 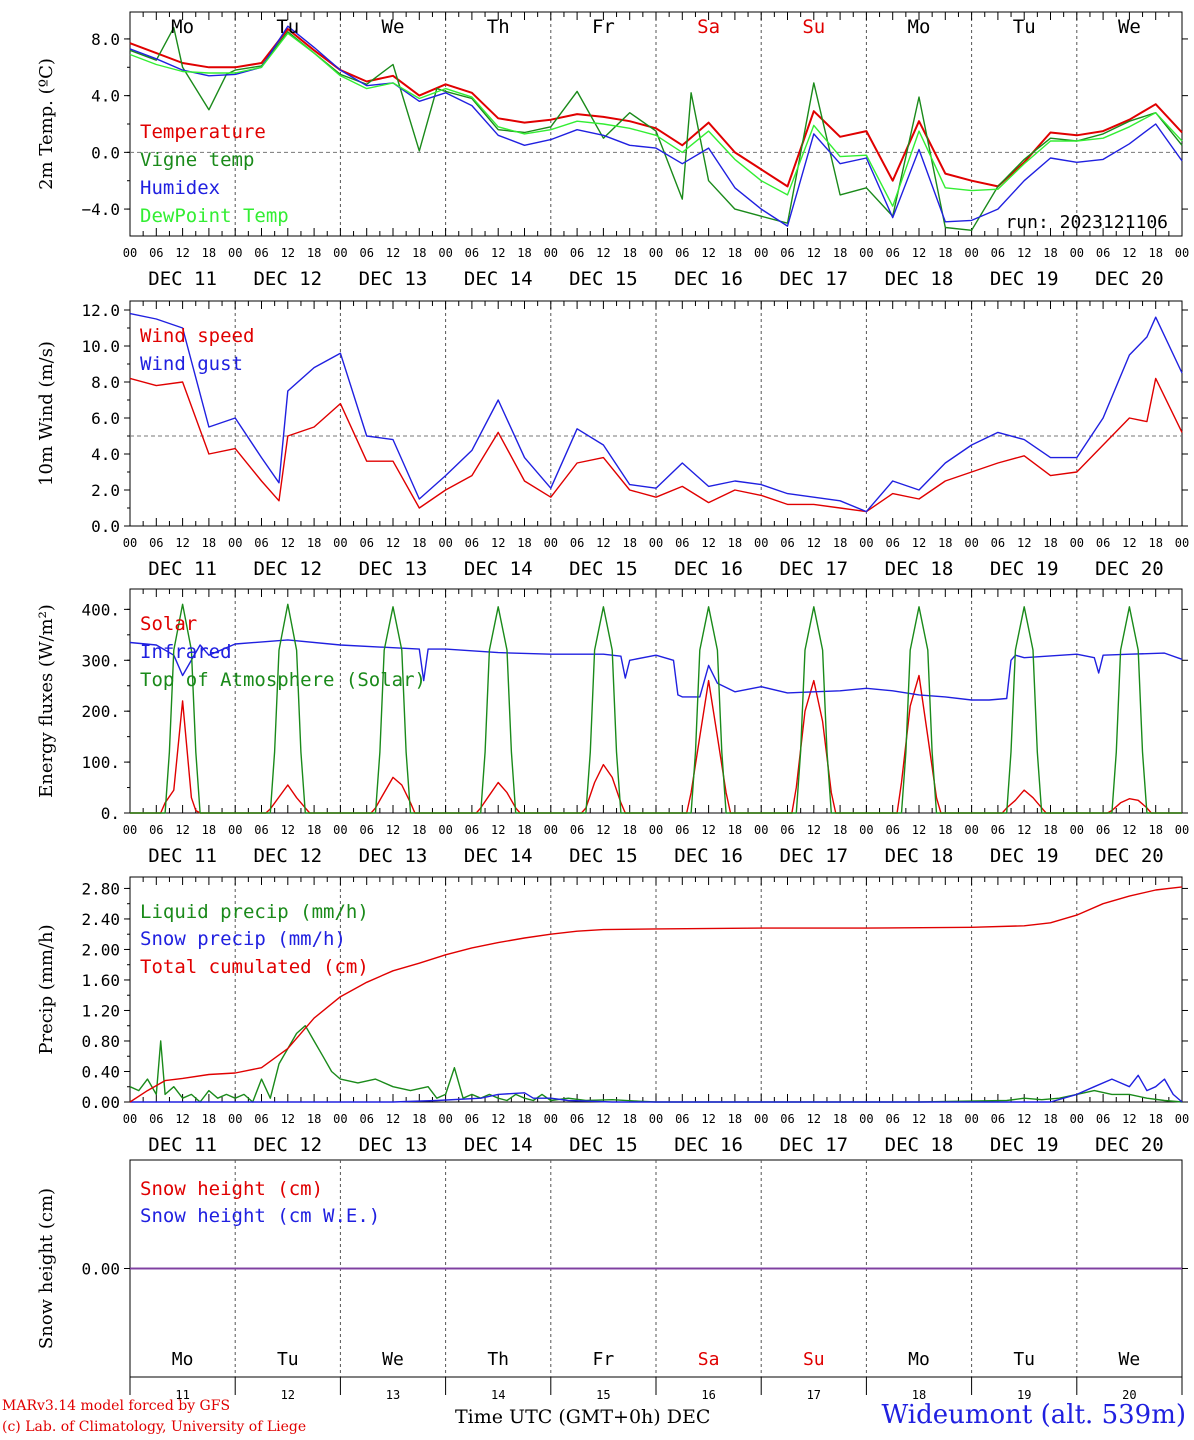 I want to click on legend-entry: Liquid precip (mm/h), so click(x=254, y=912).